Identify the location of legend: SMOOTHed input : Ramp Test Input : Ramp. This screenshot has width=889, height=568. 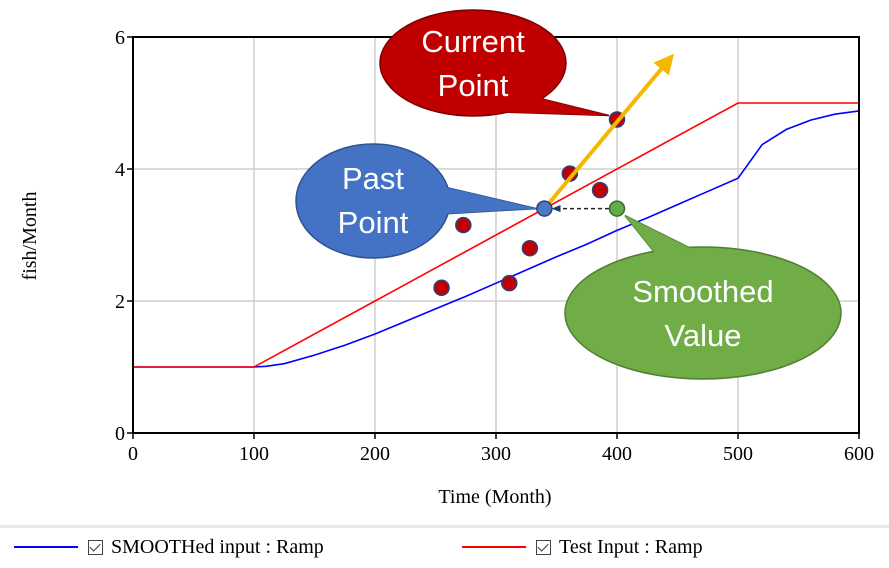
(444, 546).